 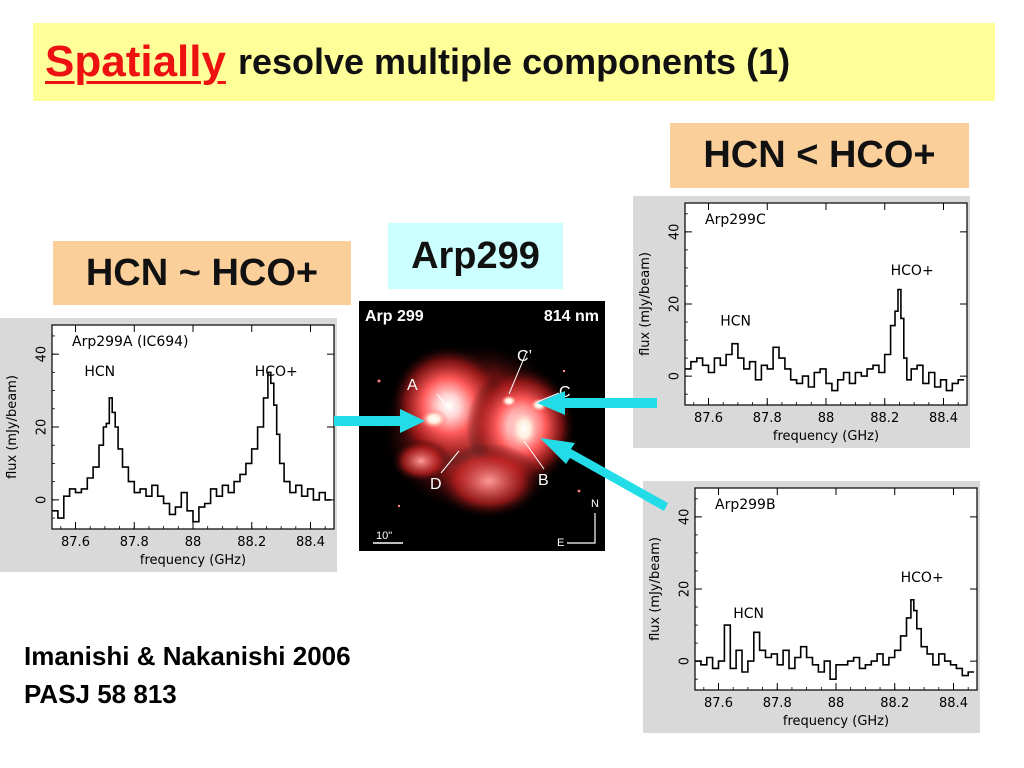 I want to click on label-hcn-similar: HCN ~ HCO+, so click(x=202, y=273).